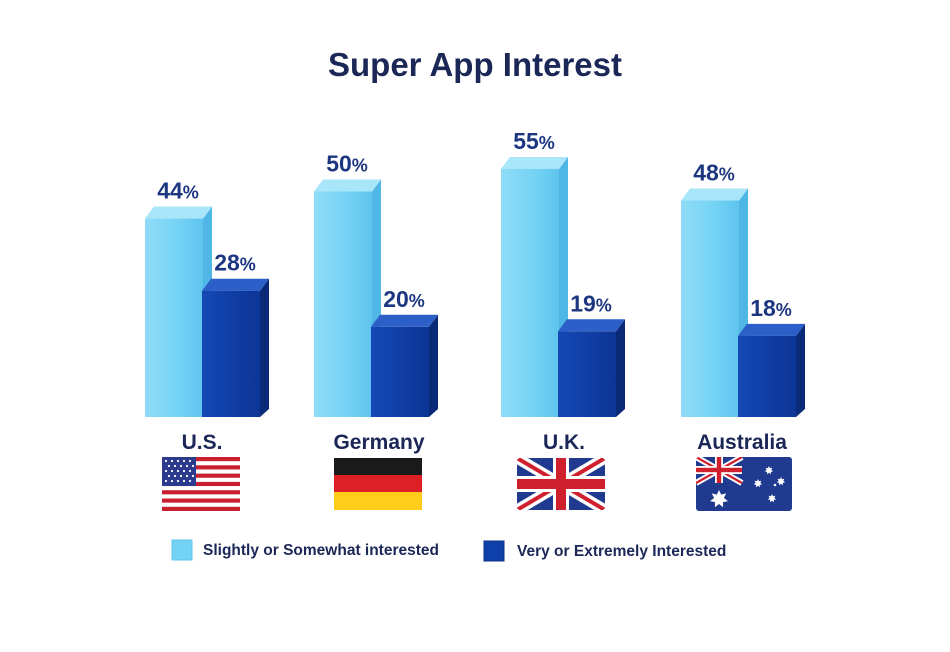 The height and width of the screenshot is (652, 950). Describe the element at coordinates (714, 302) in the screenshot. I see `bar-australia-slightly` at that location.